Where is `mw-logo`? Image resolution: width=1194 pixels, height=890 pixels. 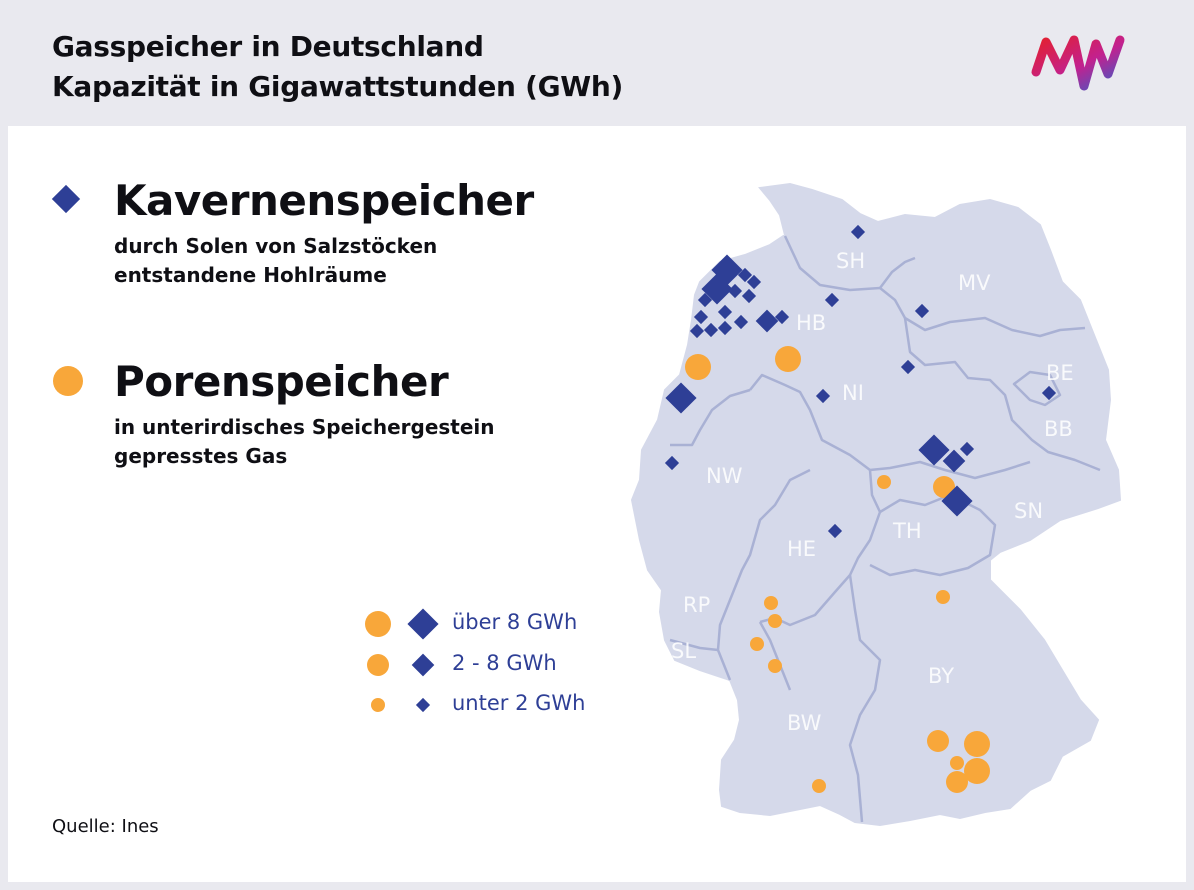 mw-logo is located at coordinates (1078, 63).